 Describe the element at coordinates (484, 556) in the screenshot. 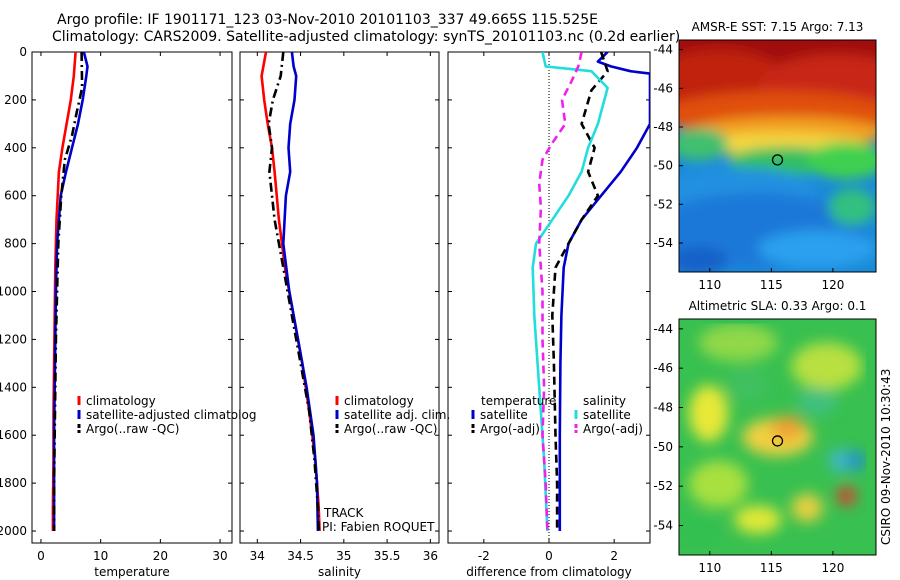

I see `x-tick-label: -2` at that location.